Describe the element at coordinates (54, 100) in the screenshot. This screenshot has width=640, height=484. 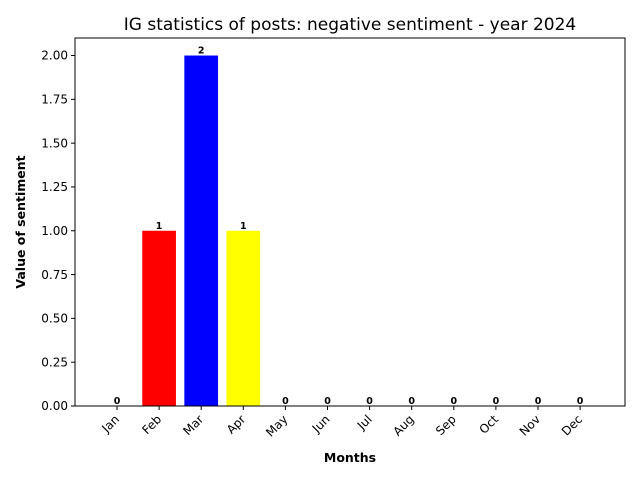
I see `y-tick-label: 1.75` at that location.